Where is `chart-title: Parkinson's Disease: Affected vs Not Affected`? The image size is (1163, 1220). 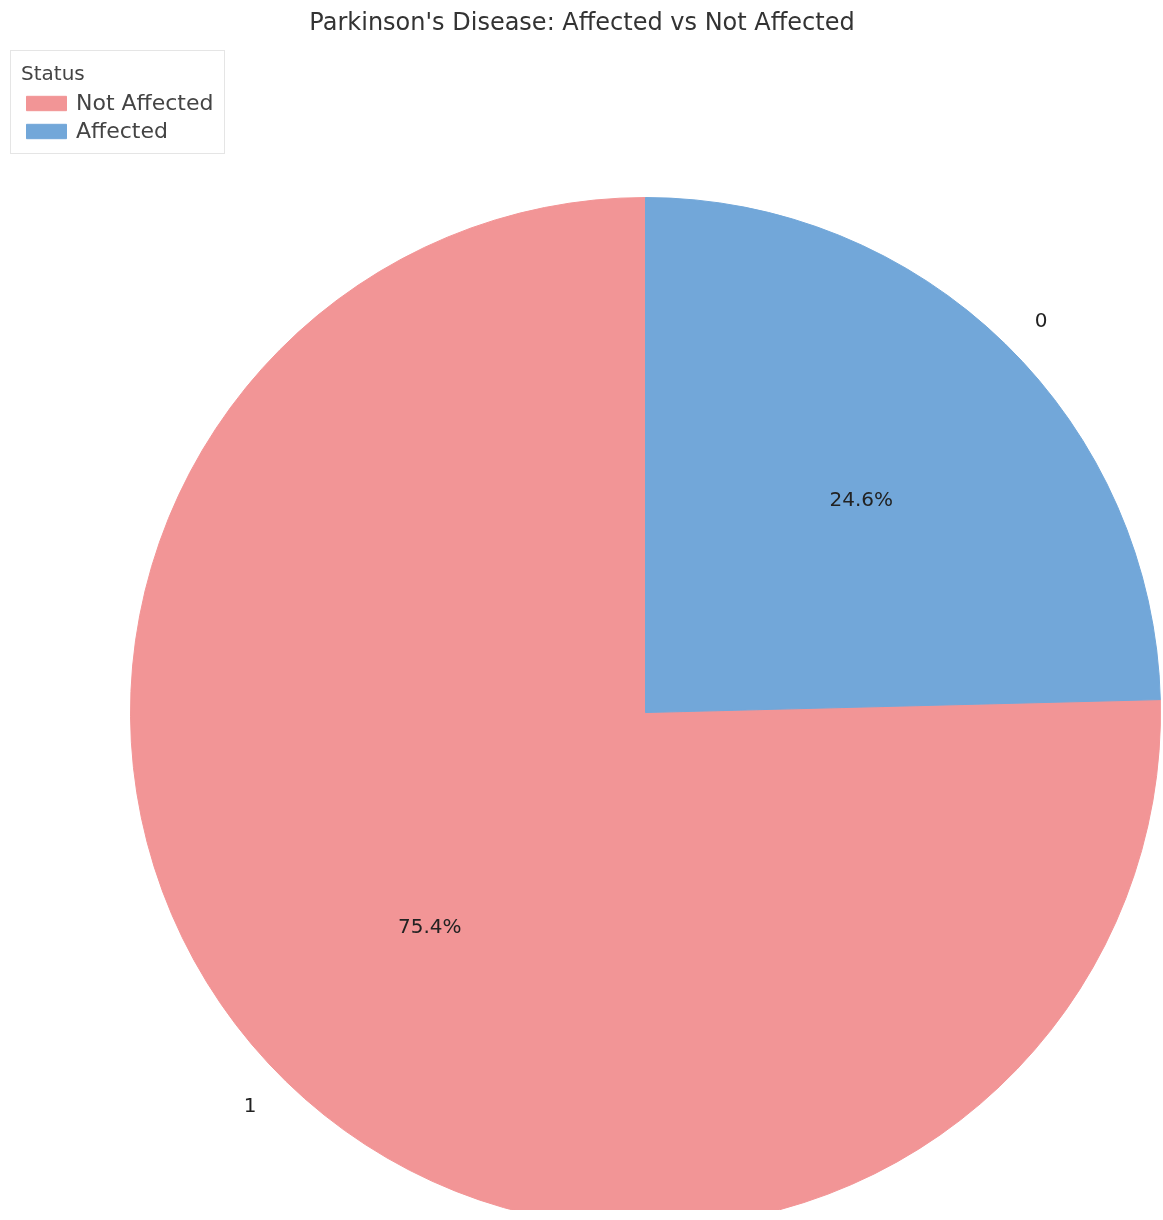
chart-title: Parkinson's Disease: Affected vs Not Affected is located at coordinates (582, 21).